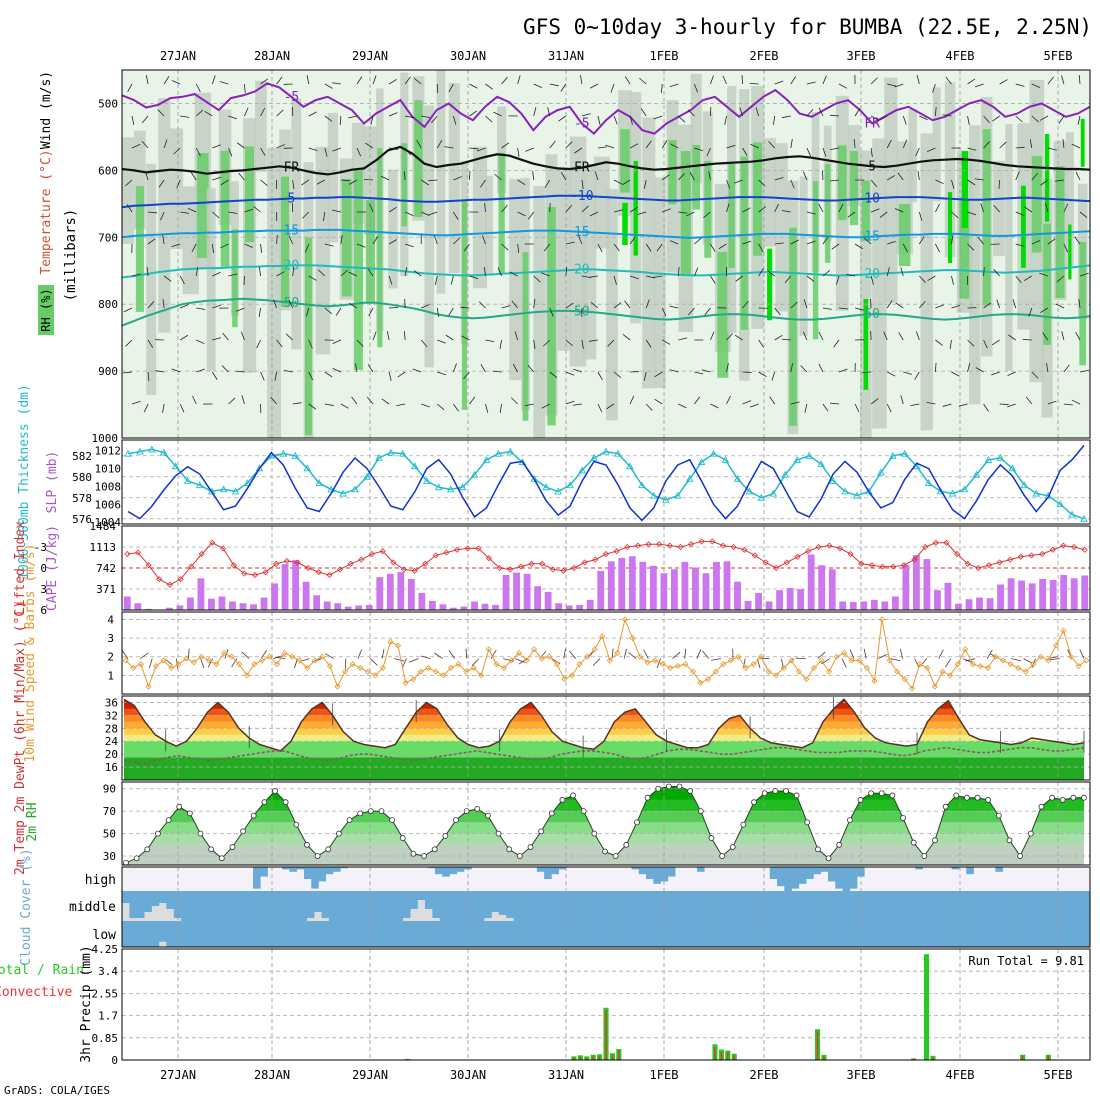  Describe the element at coordinates (30, 652) in the screenshot. I see `wind-axis-label: 10m Wind Speed & Barbs (m/s)` at that location.